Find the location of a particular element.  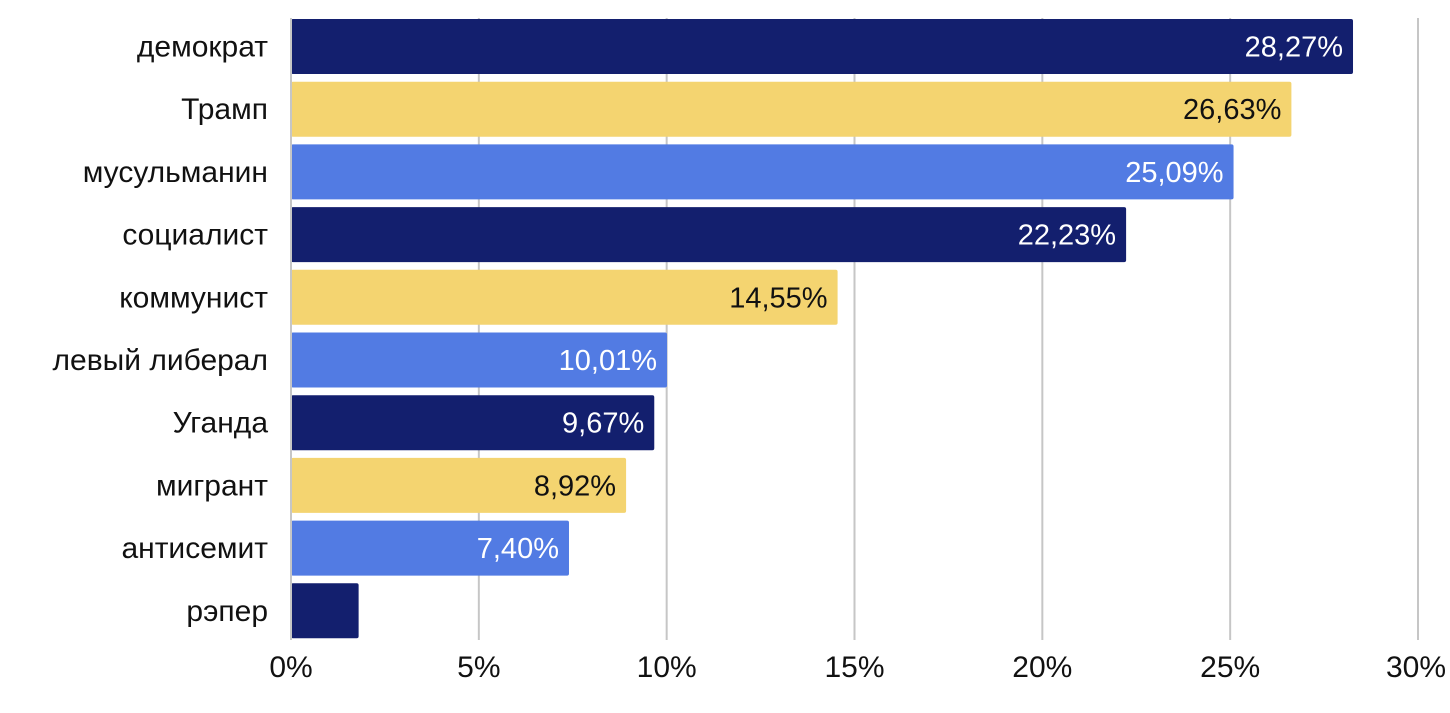

x-tick-label: 30% is located at coordinates (1416, 667).